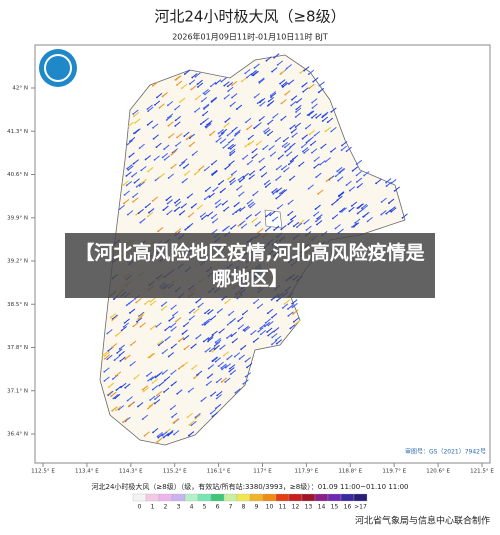 The height and width of the screenshot is (535, 500). I want to click on legend-label: 16, so click(348, 507).